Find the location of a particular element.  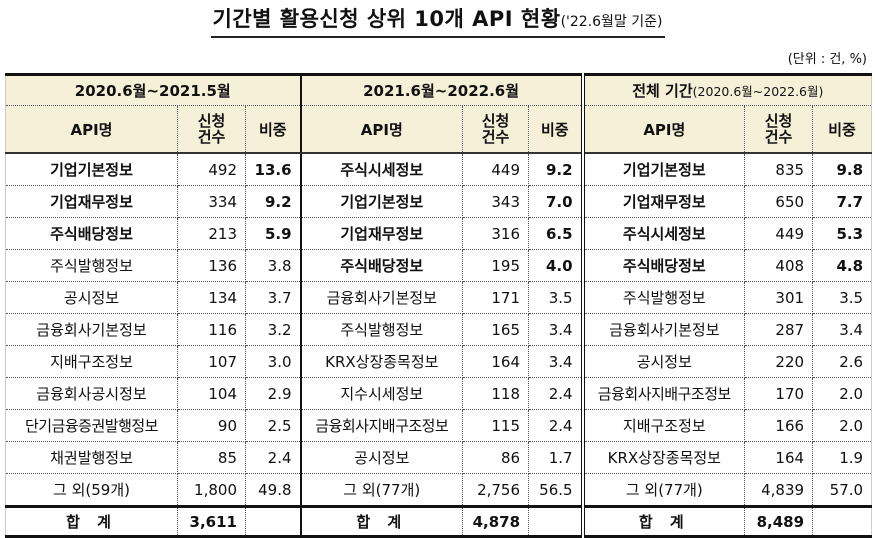

col-count-2-line2: 건수 is located at coordinates (495, 137).